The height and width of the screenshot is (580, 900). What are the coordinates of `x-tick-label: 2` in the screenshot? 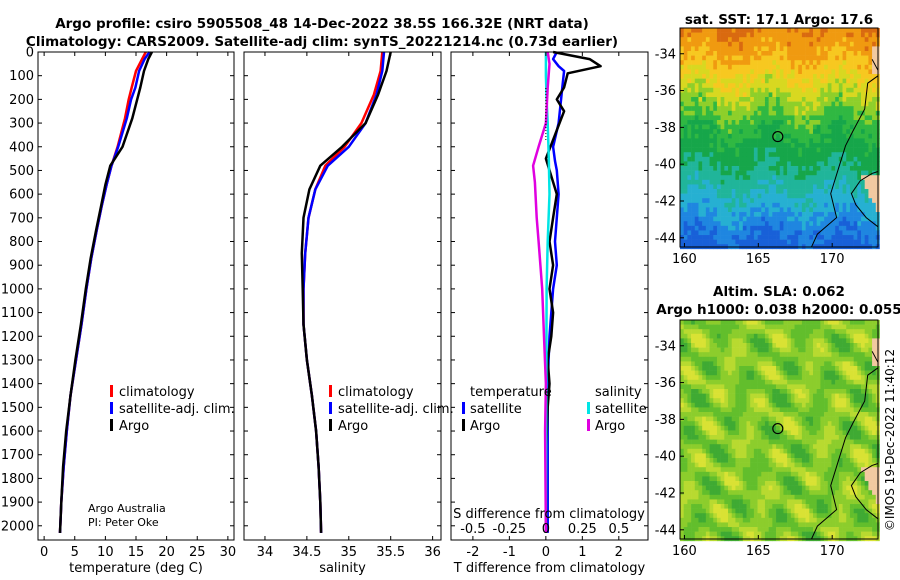 It's located at (619, 552).